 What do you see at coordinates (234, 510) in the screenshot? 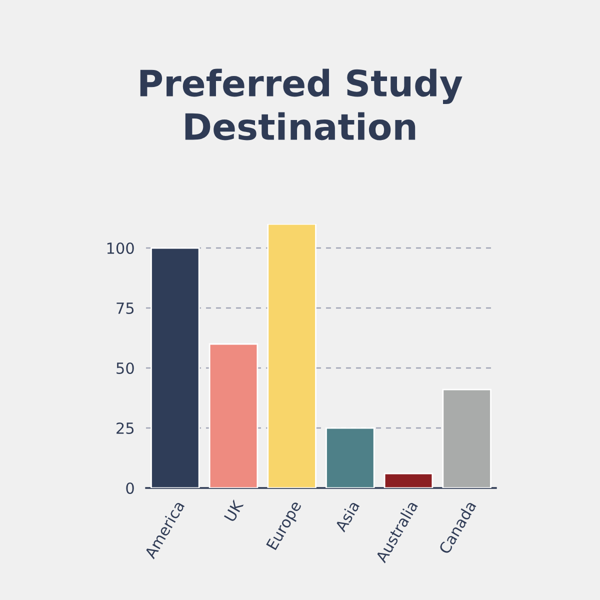
I see `x-tick-label: UK` at bounding box center [234, 510].